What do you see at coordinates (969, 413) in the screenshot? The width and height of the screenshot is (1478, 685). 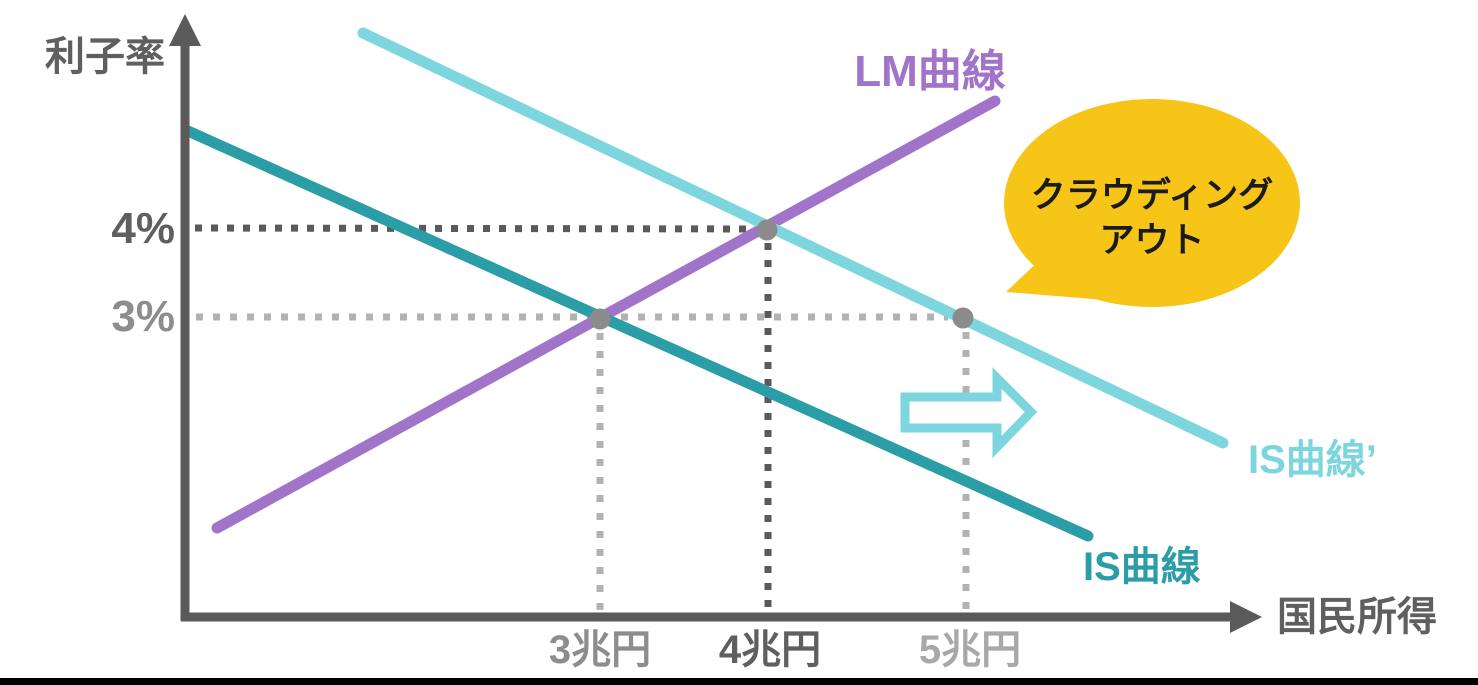 I see `rightward-shift-arrow-icon` at bounding box center [969, 413].